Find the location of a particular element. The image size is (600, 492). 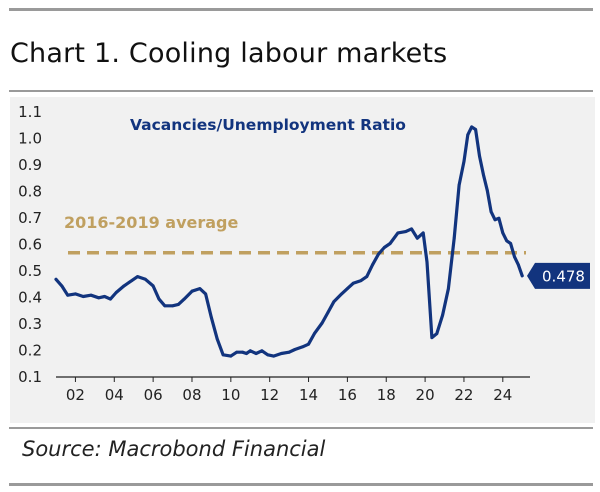

x-tick-label: 12 is located at coordinates (269, 395).